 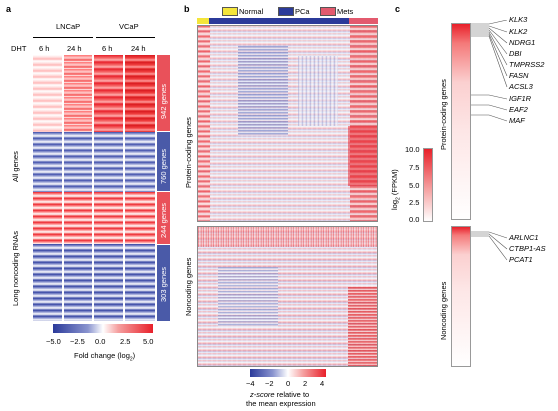 I want to click on colorbar-a-title: Fold change (log2), so click(x=105, y=357).